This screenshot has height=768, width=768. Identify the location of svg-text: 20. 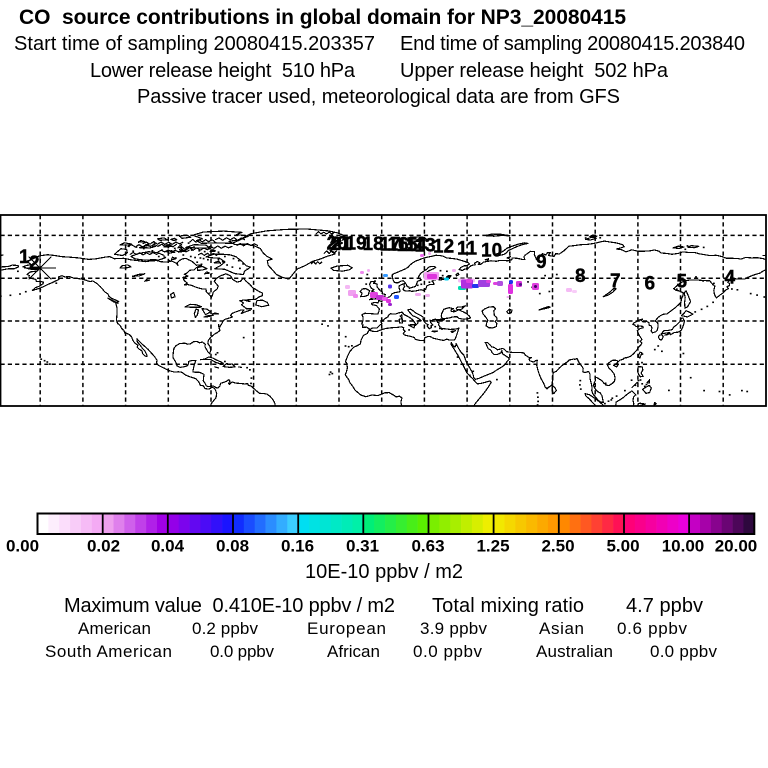
(337, 244).